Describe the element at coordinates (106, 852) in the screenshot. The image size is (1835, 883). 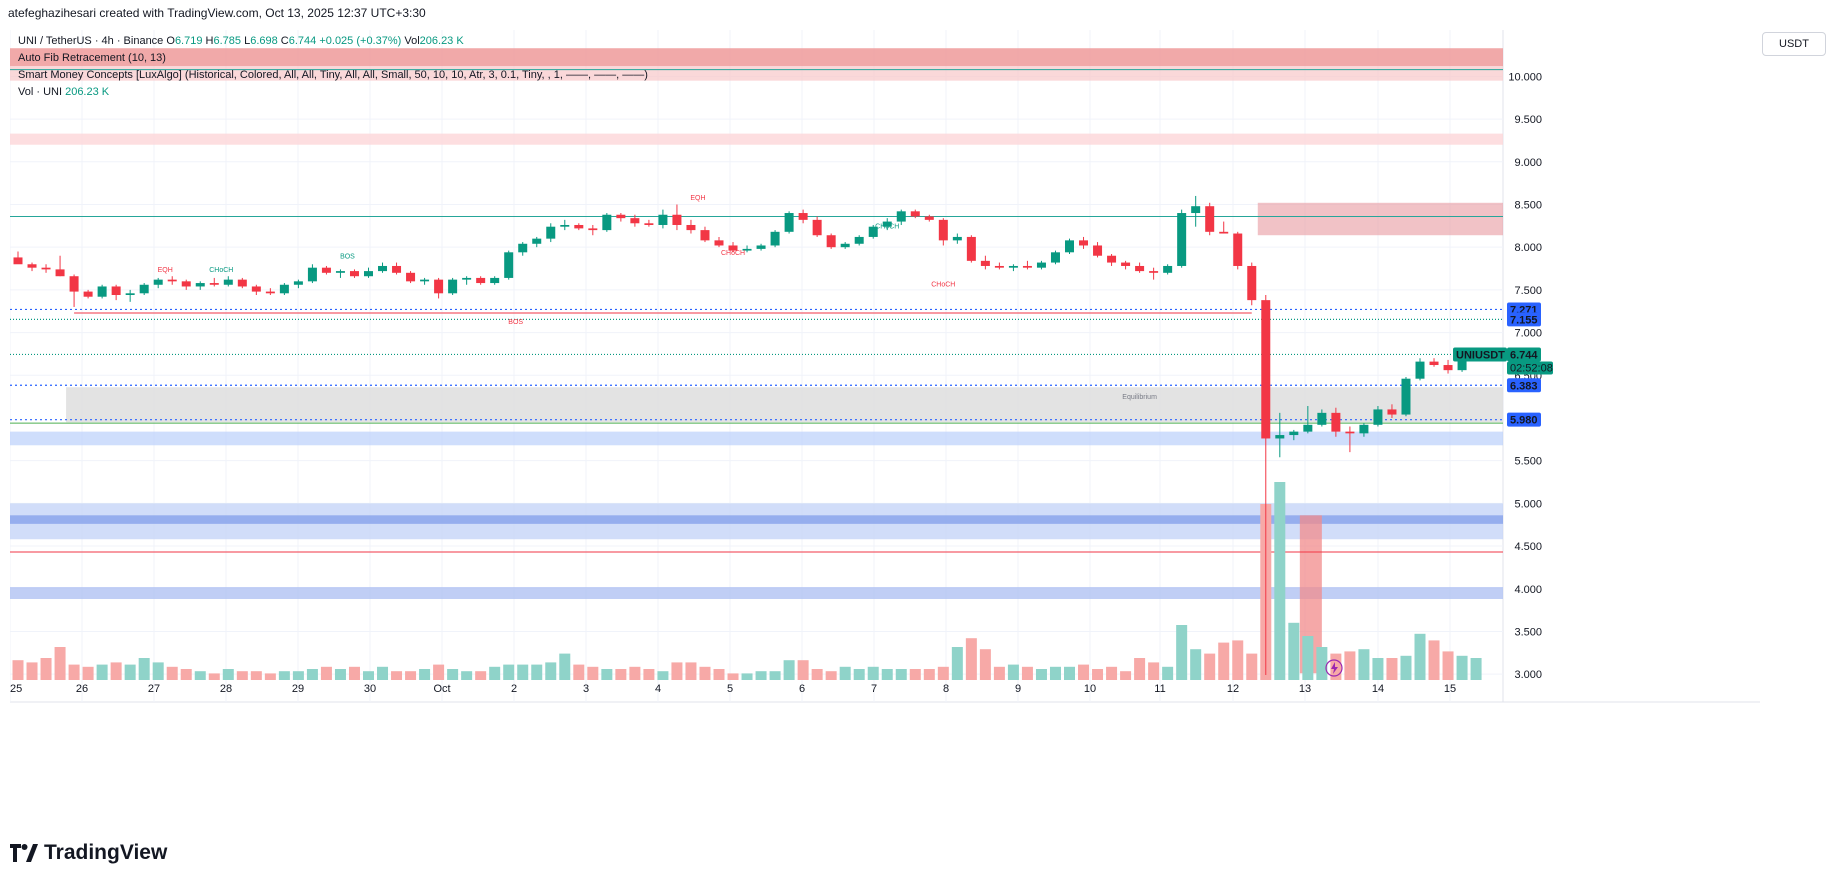
I see `tradingview-logo-text: TradingView` at that location.